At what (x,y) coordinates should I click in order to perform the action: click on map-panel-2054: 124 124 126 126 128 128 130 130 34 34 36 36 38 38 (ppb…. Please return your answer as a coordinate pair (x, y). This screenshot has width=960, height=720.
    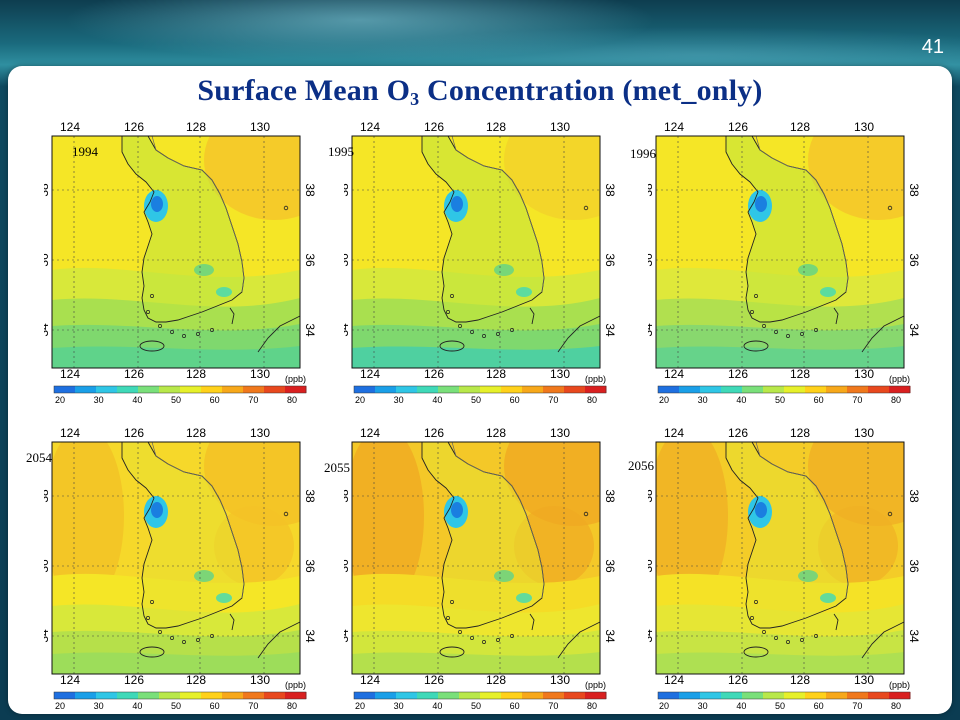
    Looking at the image, I should click on (187, 570).